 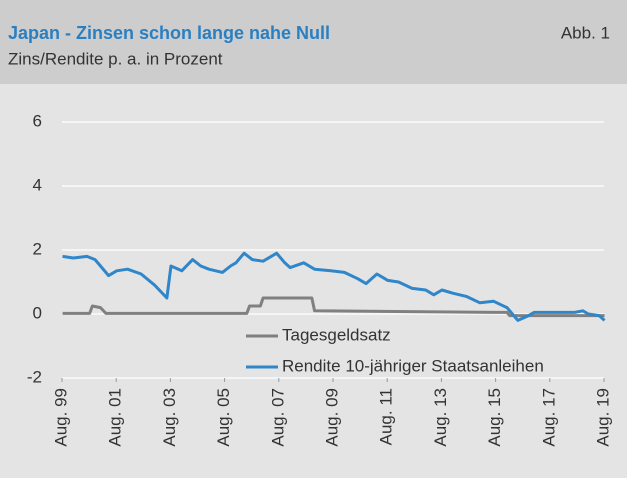 What do you see at coordinates (277, 417) in the screenshot?
I see `x-tick-label: Aug. 07` at bounding box center [277, 417].